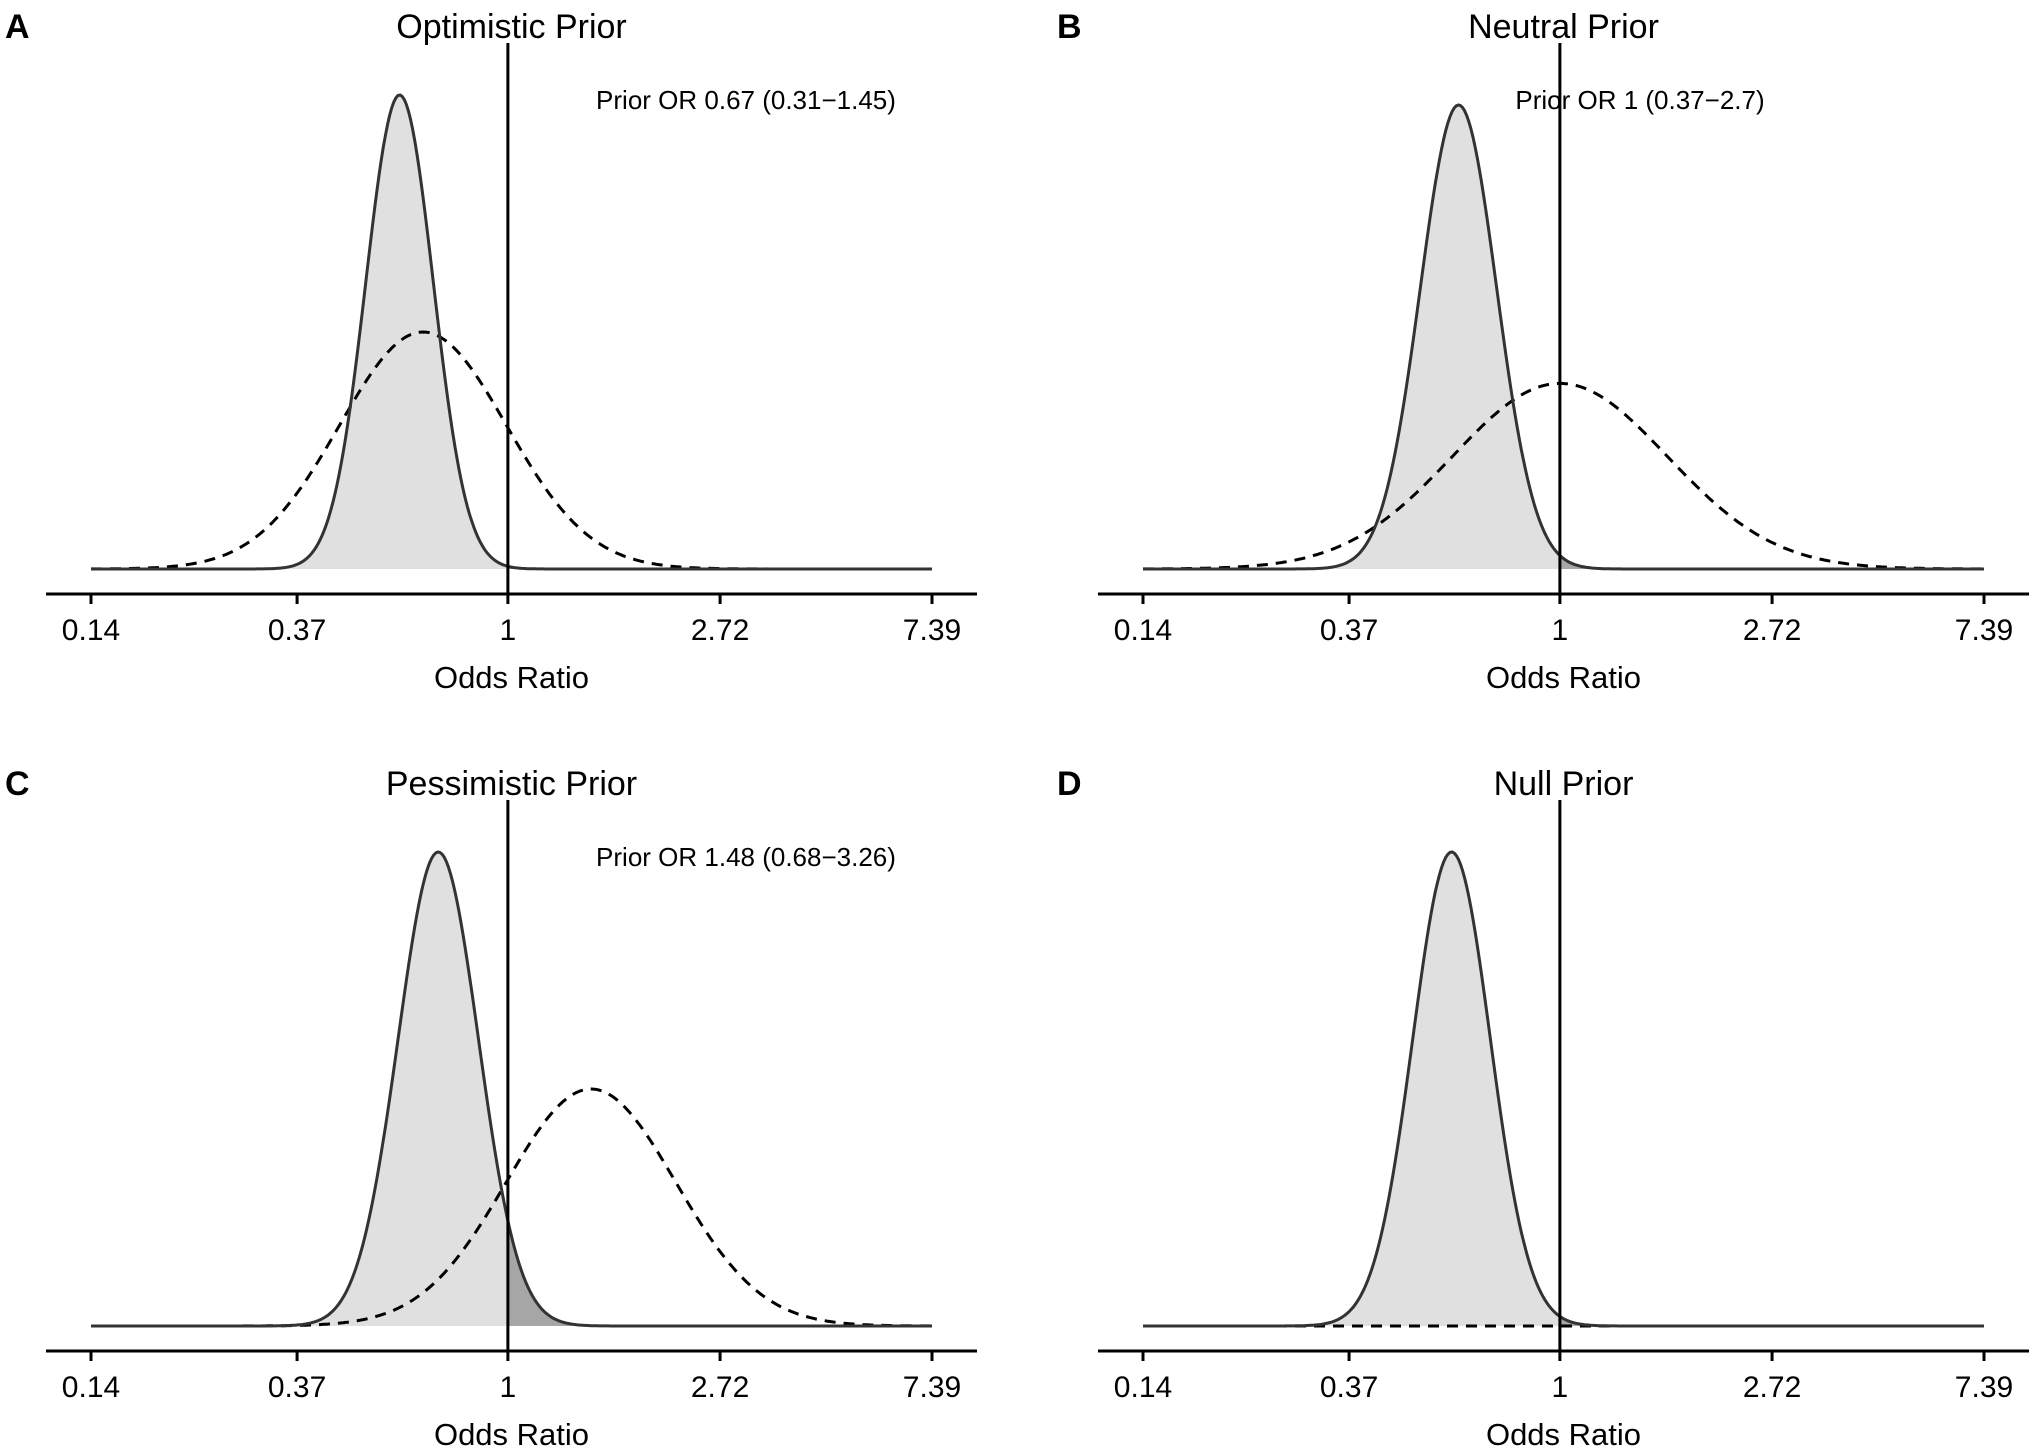  Describe the element at coordinates (17, 784) in the screenshot. I see `panel-letter: C` at that location.